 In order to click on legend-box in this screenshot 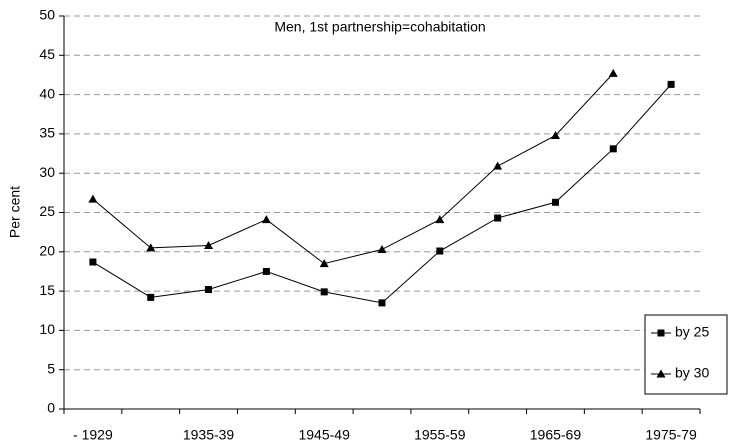, I will do `click(686, 354)`.